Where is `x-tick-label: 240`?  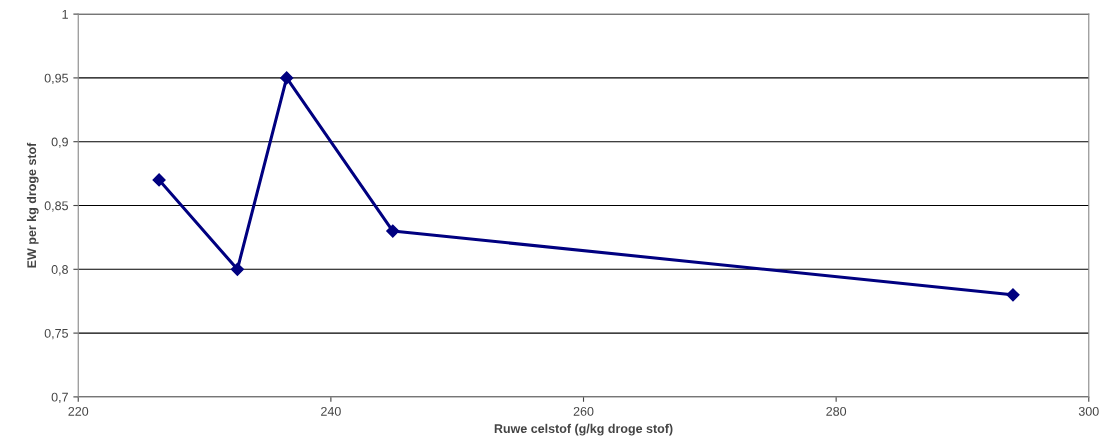 x-tick-label: 240 is located at coordinates (331, 411).